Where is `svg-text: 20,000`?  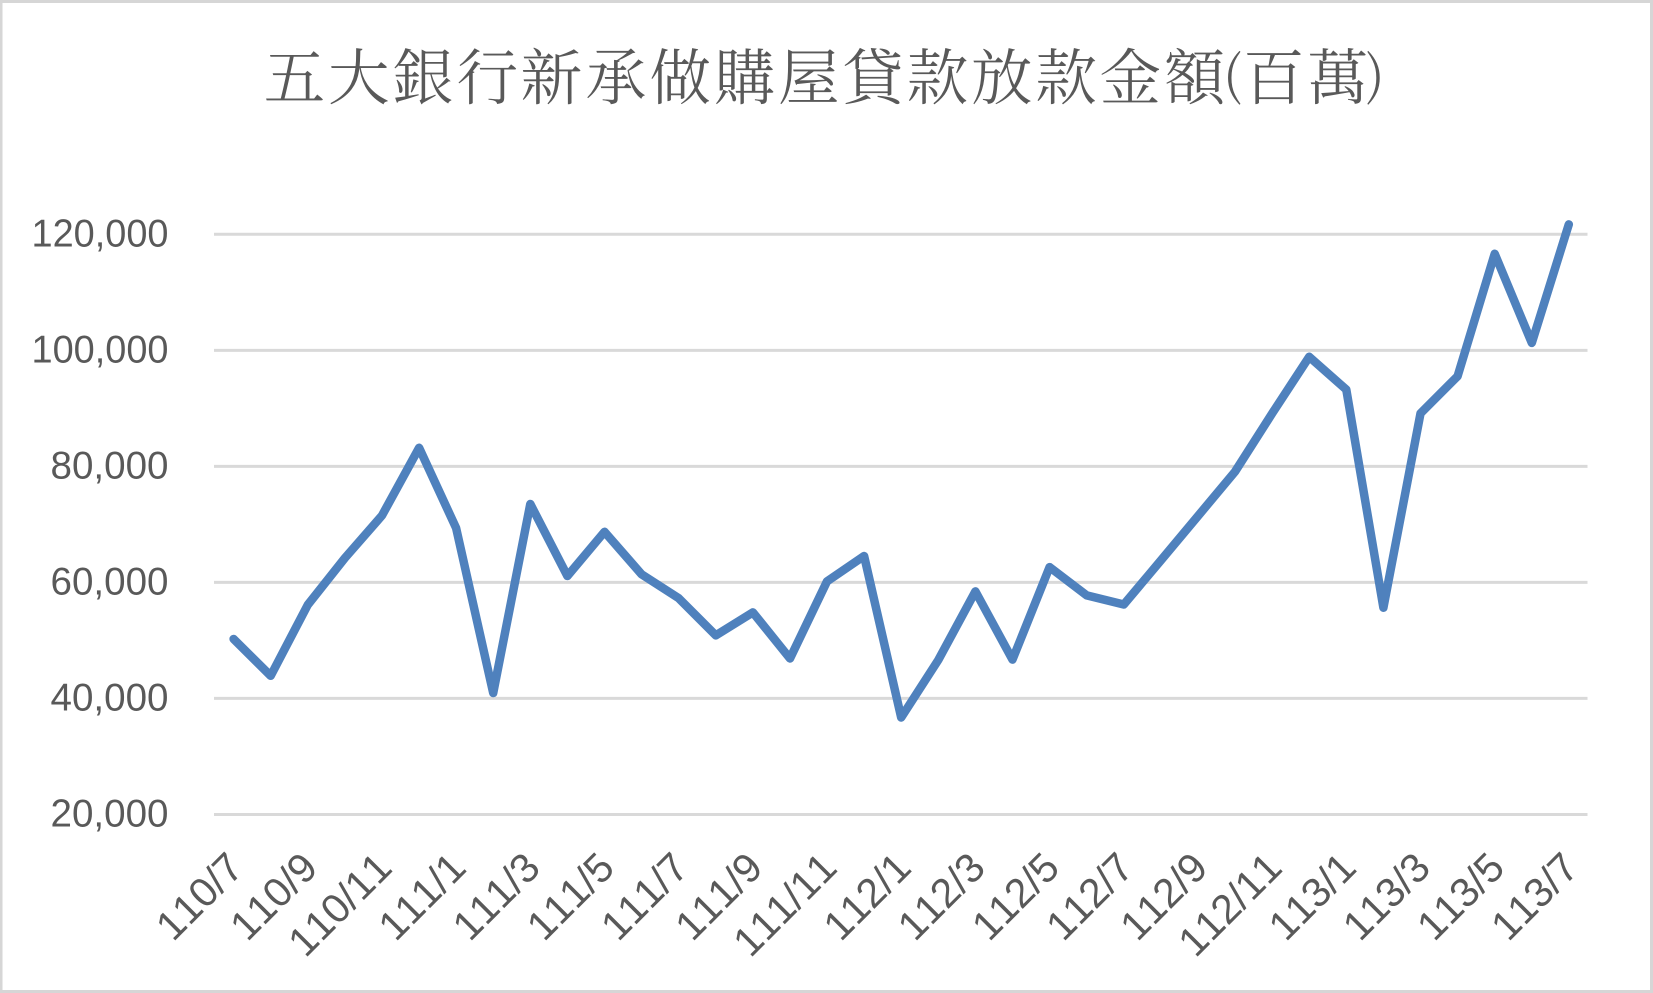 svg-text: 20,000 is located at coordinates (110, 814).